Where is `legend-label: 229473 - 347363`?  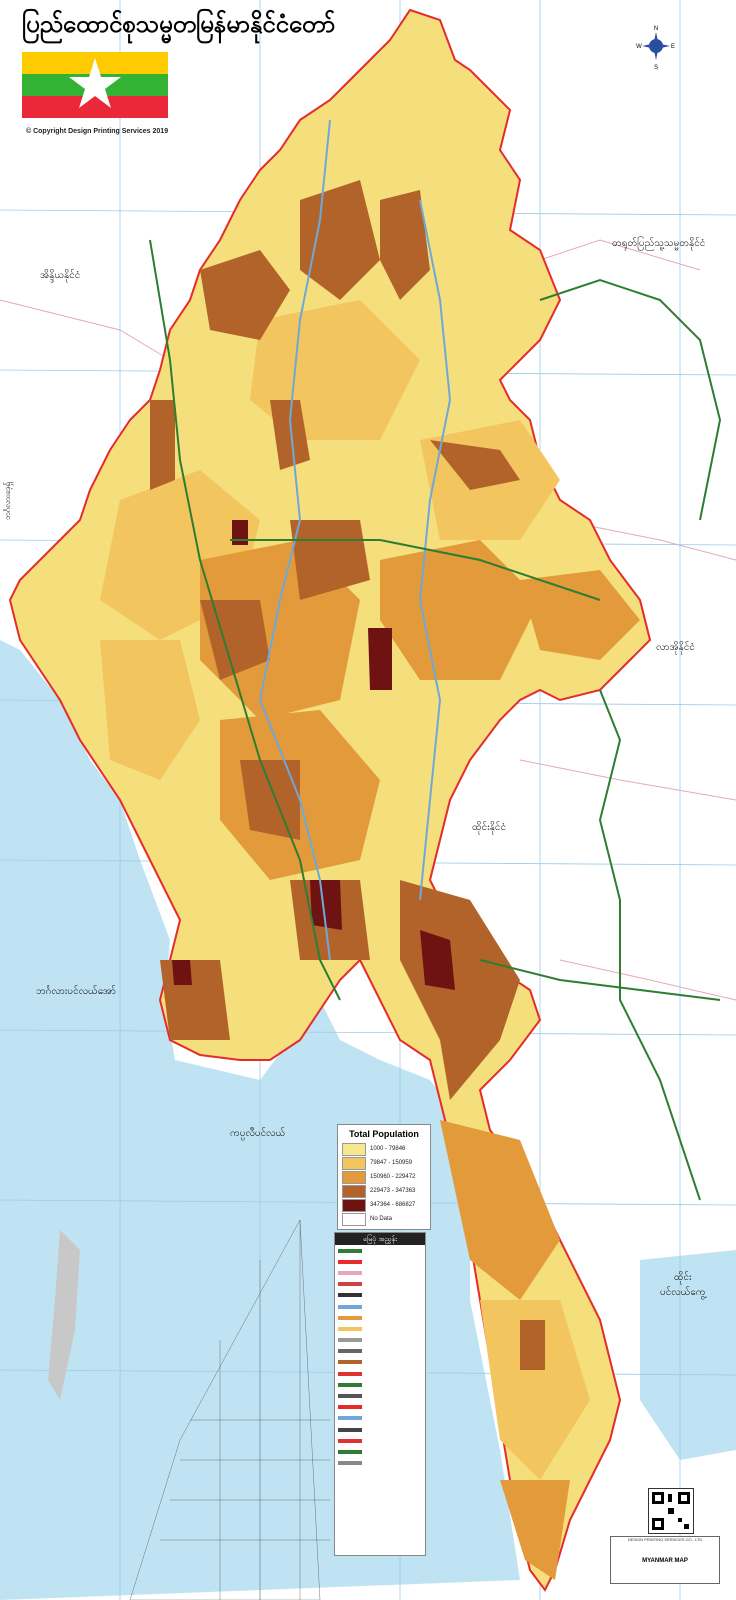
legend-label: 229473 - 347363 is located at coordinates (393, 1191).